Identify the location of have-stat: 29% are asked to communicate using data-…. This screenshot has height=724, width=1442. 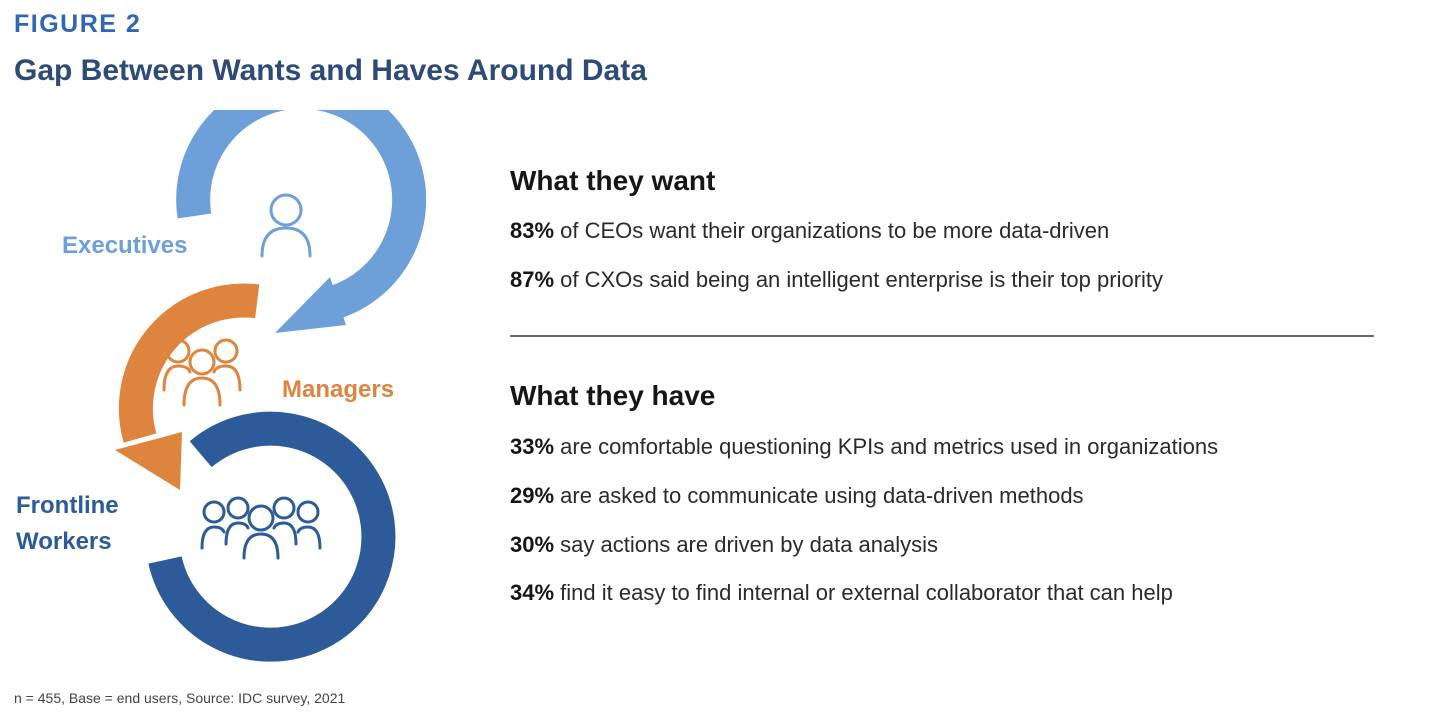
(797, 496).